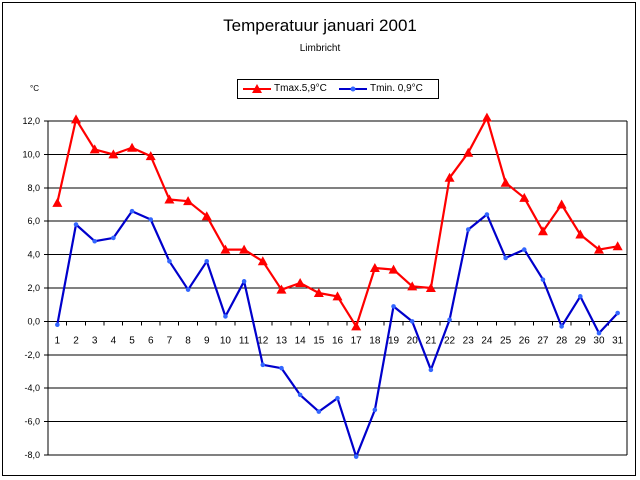  What do you see at coordinates (31, 154) in the screenshot?
I see `y-tick-label: 10,0` at bounding box center [31, 154].